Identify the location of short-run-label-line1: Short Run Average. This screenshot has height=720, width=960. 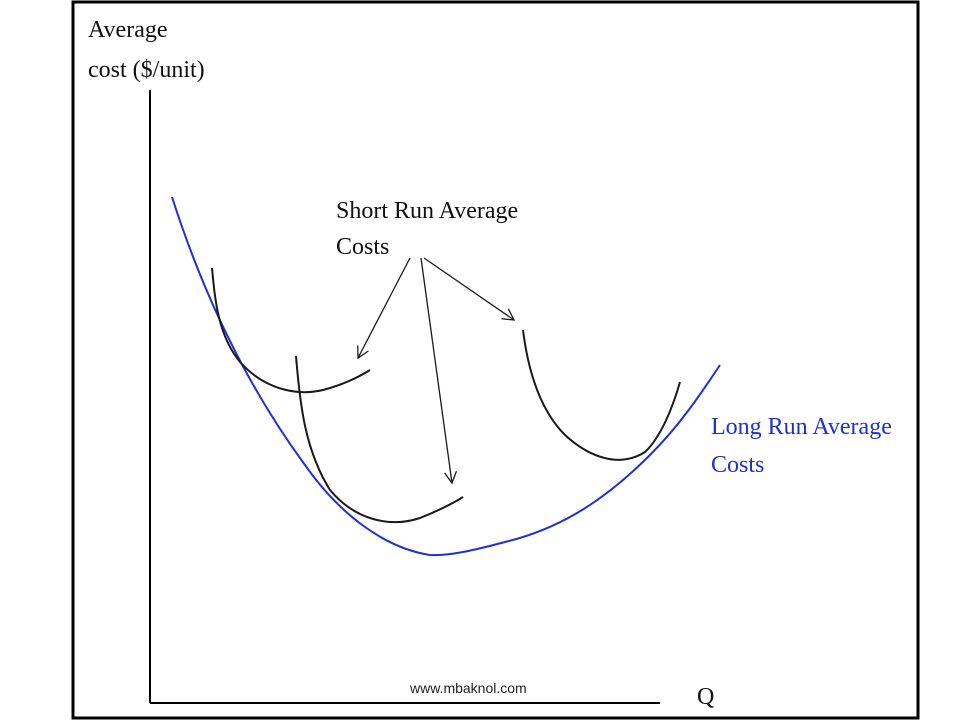
(427, 211).